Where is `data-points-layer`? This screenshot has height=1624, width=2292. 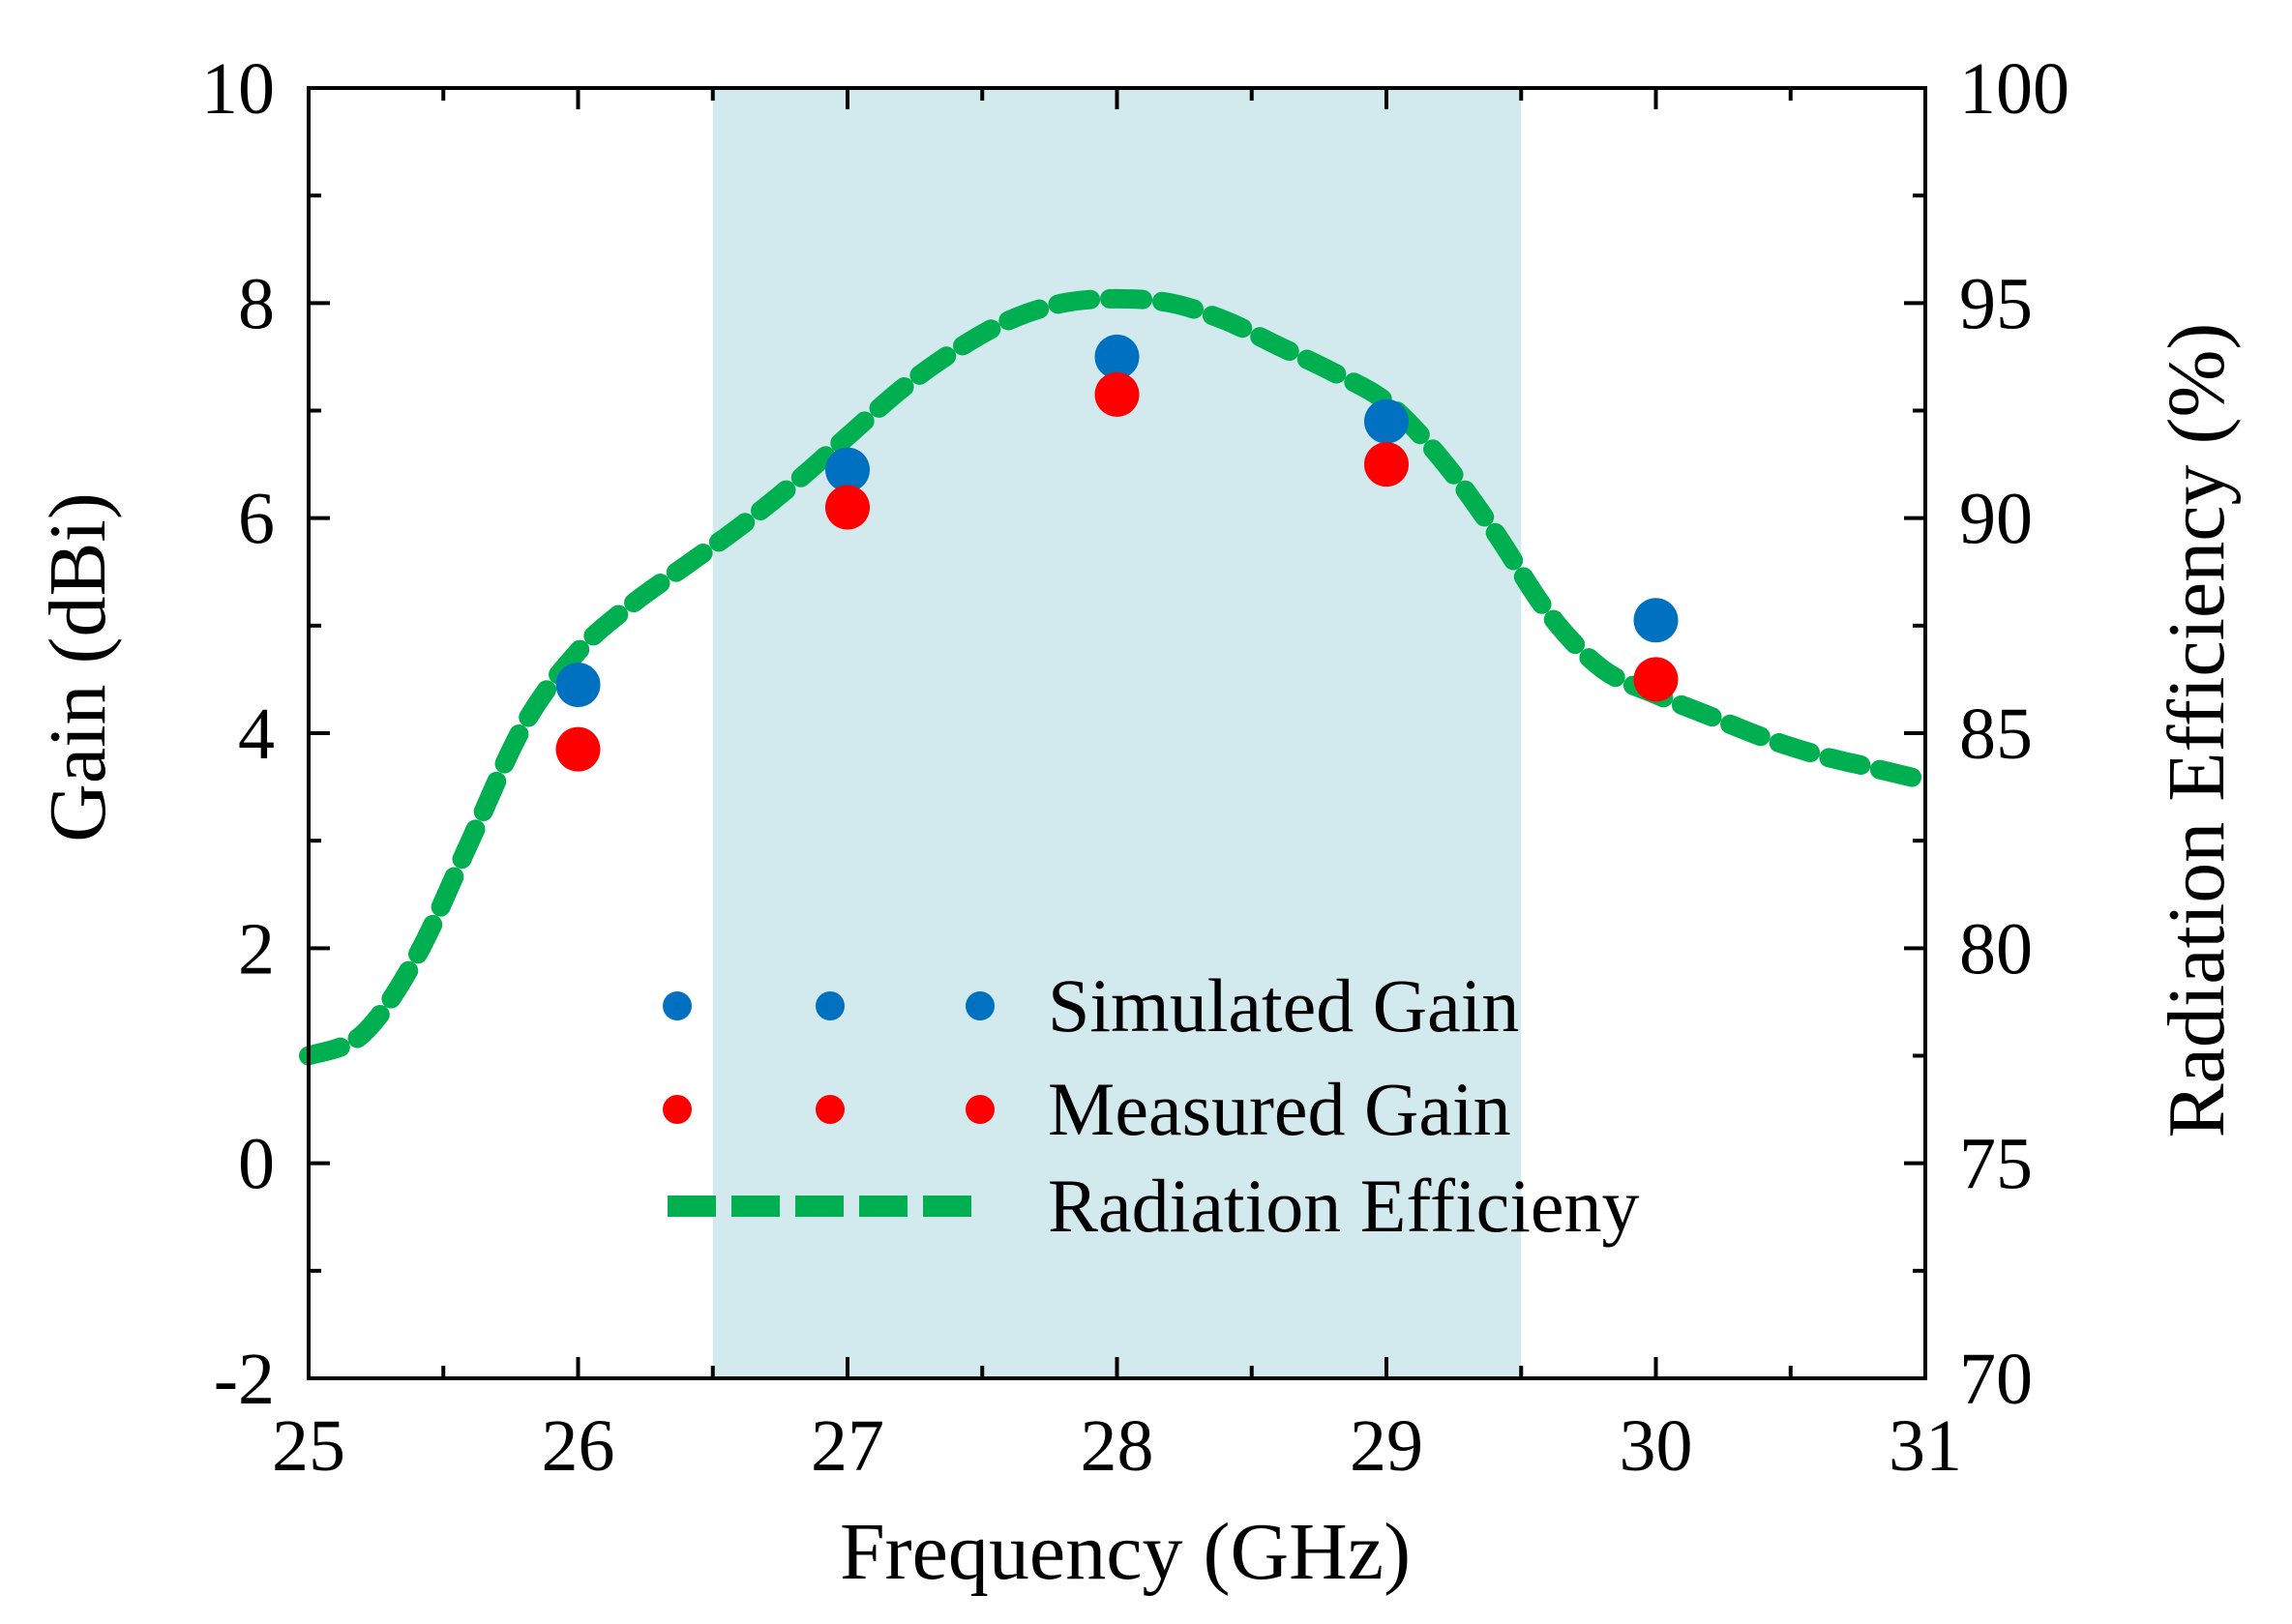 data-points-layer is located at coordinates (1117, 553).